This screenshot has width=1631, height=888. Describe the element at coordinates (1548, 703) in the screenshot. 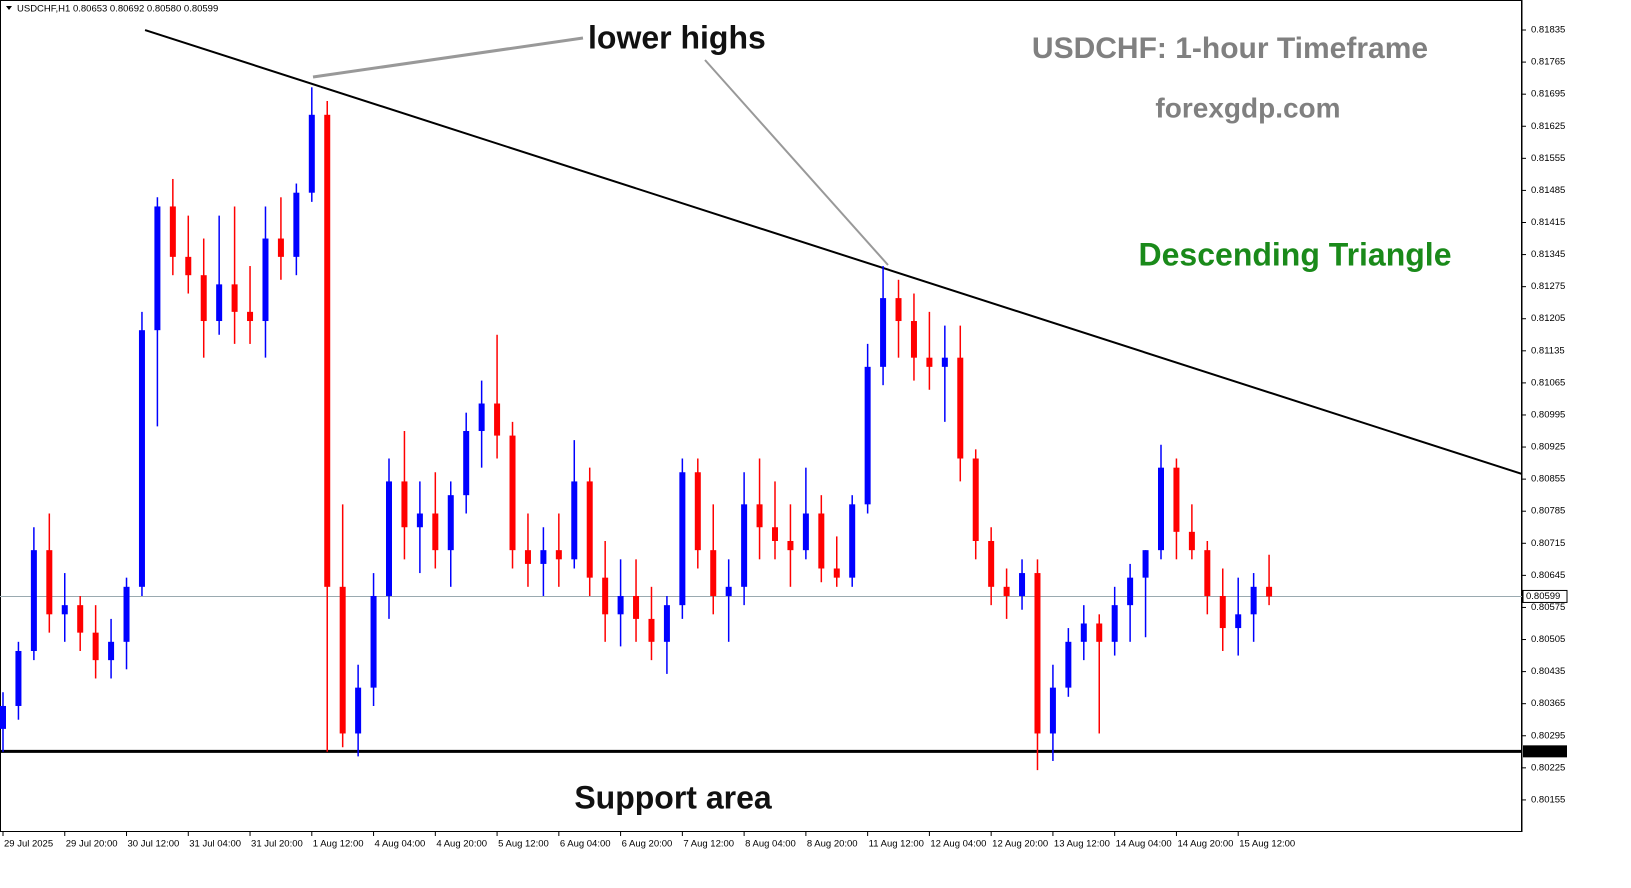

I see `y-tick-label: 0.80365` at that location.